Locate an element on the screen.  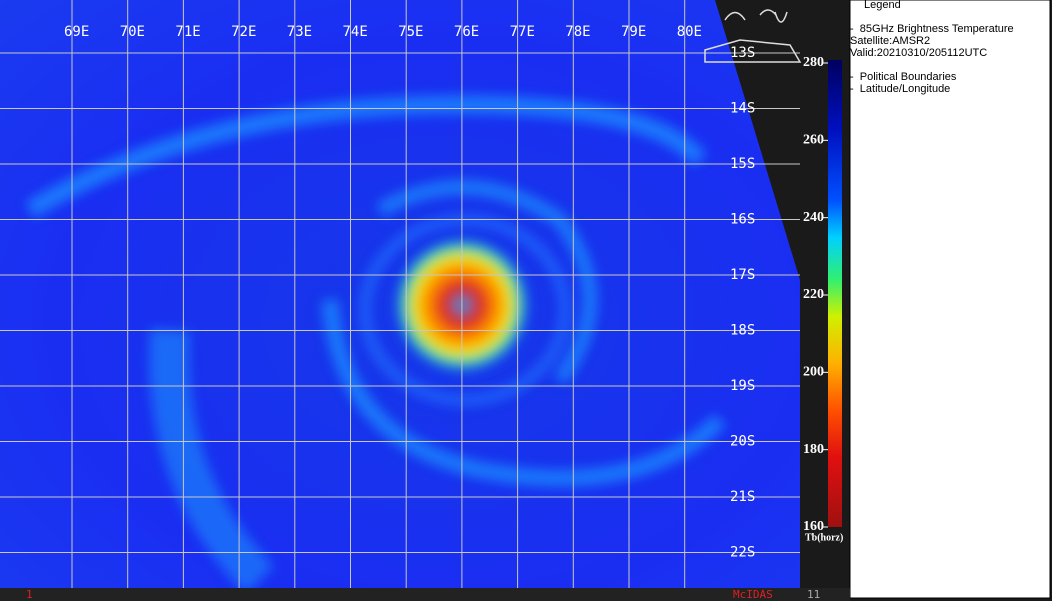
footer-center: McIDAS is located at coordinates (753, 594).